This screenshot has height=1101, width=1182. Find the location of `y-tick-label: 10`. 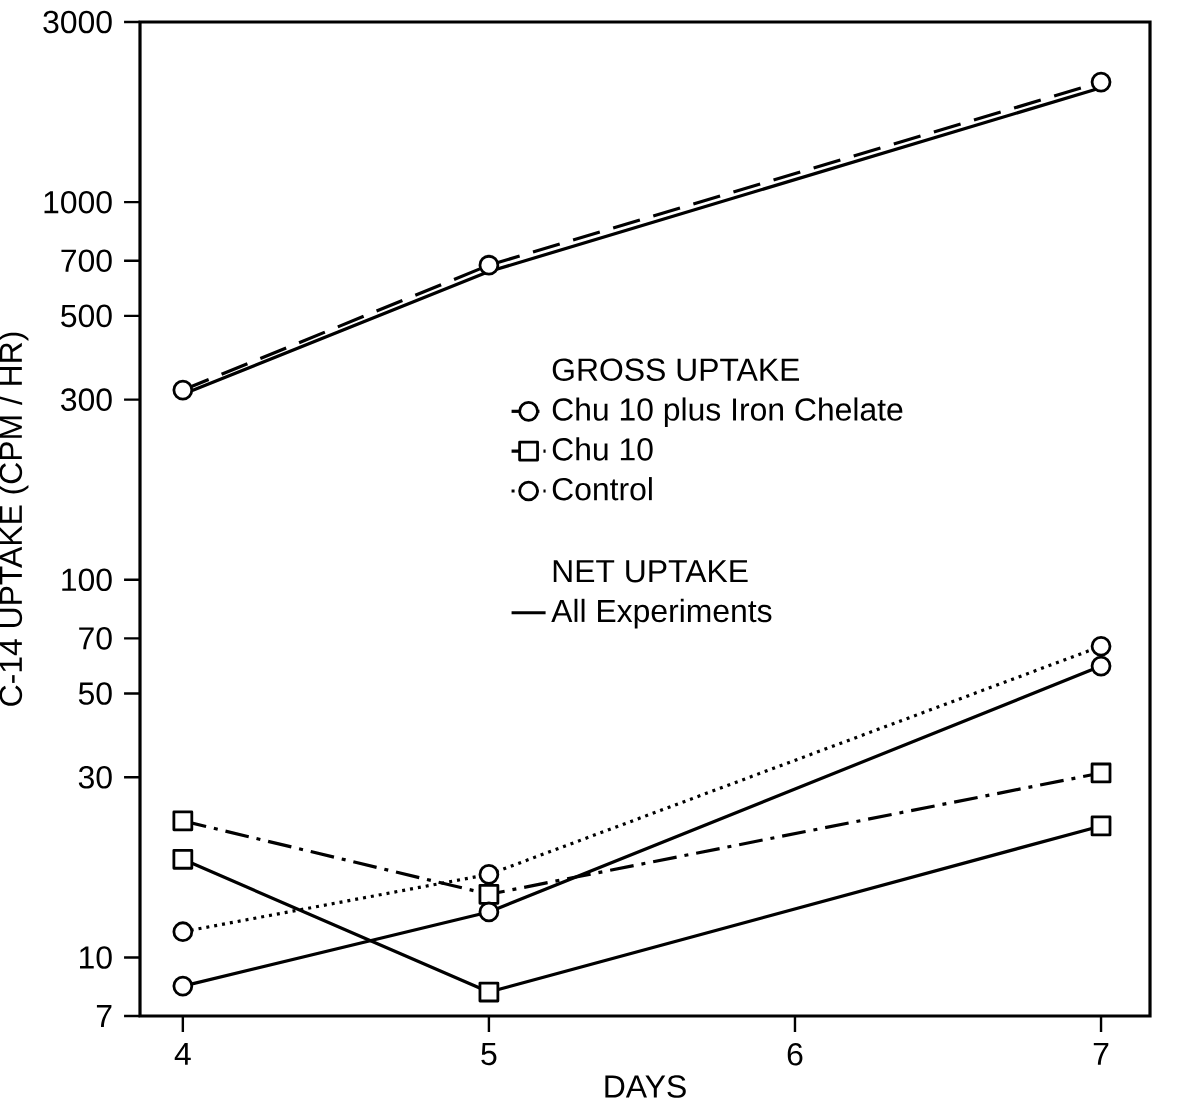

y-tick-label: 10 is located at coordinates (96, 957).